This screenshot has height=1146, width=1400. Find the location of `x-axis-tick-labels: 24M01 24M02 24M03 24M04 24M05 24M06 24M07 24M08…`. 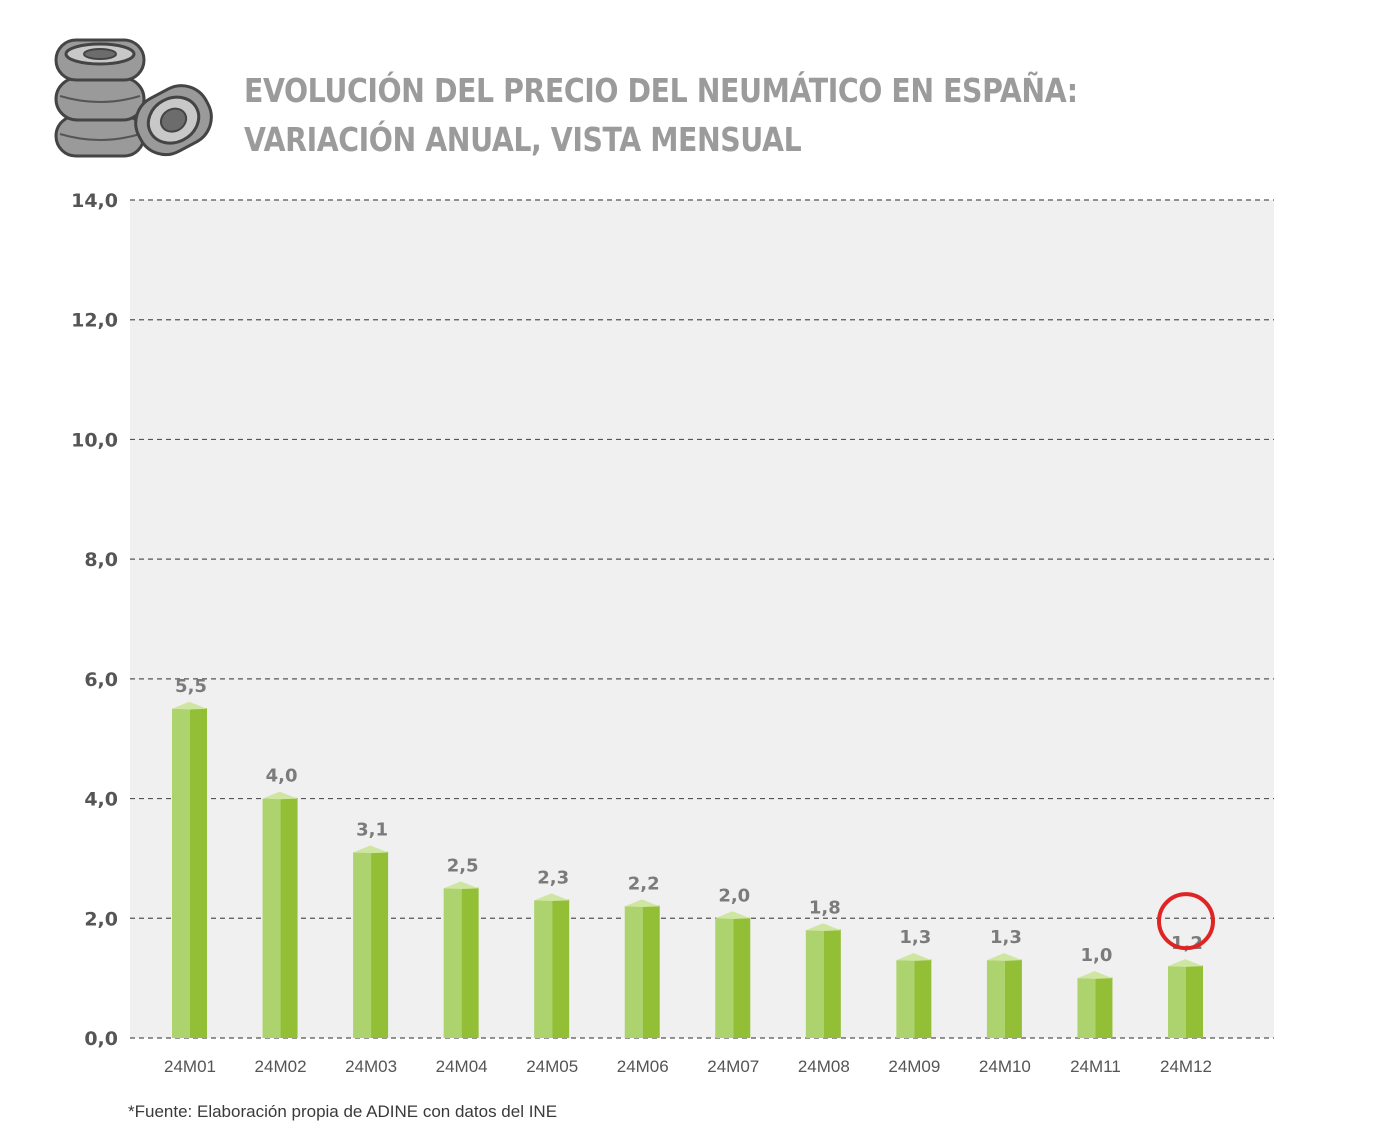

x-axis-tick-labels: 24M01 24M02 24M03 24M04 24M05 24M06 24M07 24M08… is located at coordinates (688, 1066).